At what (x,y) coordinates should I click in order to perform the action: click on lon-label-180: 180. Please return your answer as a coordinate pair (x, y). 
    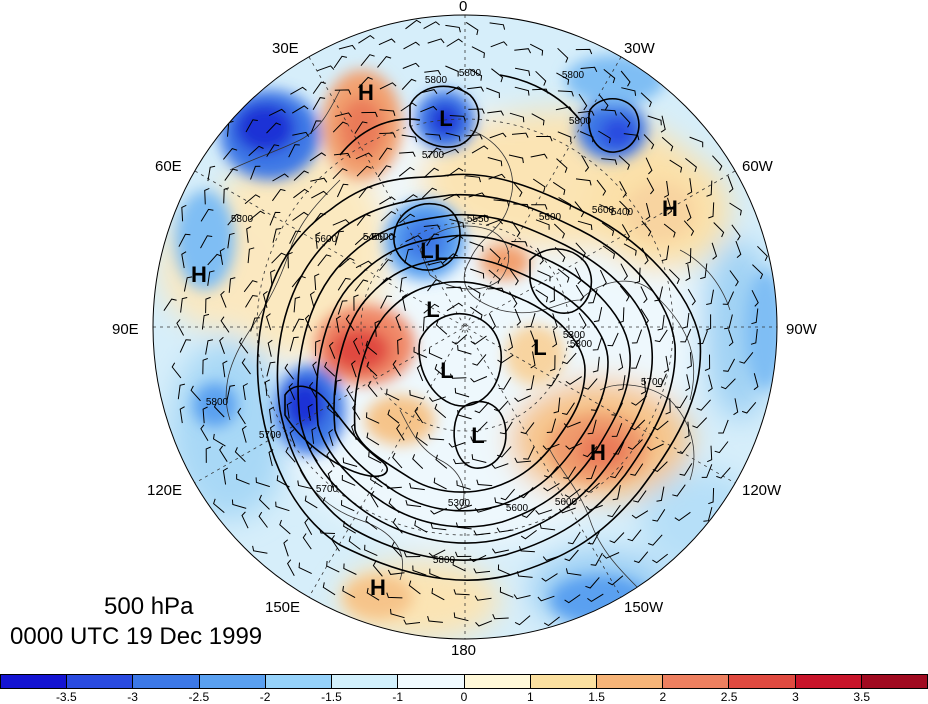
    Looking at the image, I should click on (464, 650).